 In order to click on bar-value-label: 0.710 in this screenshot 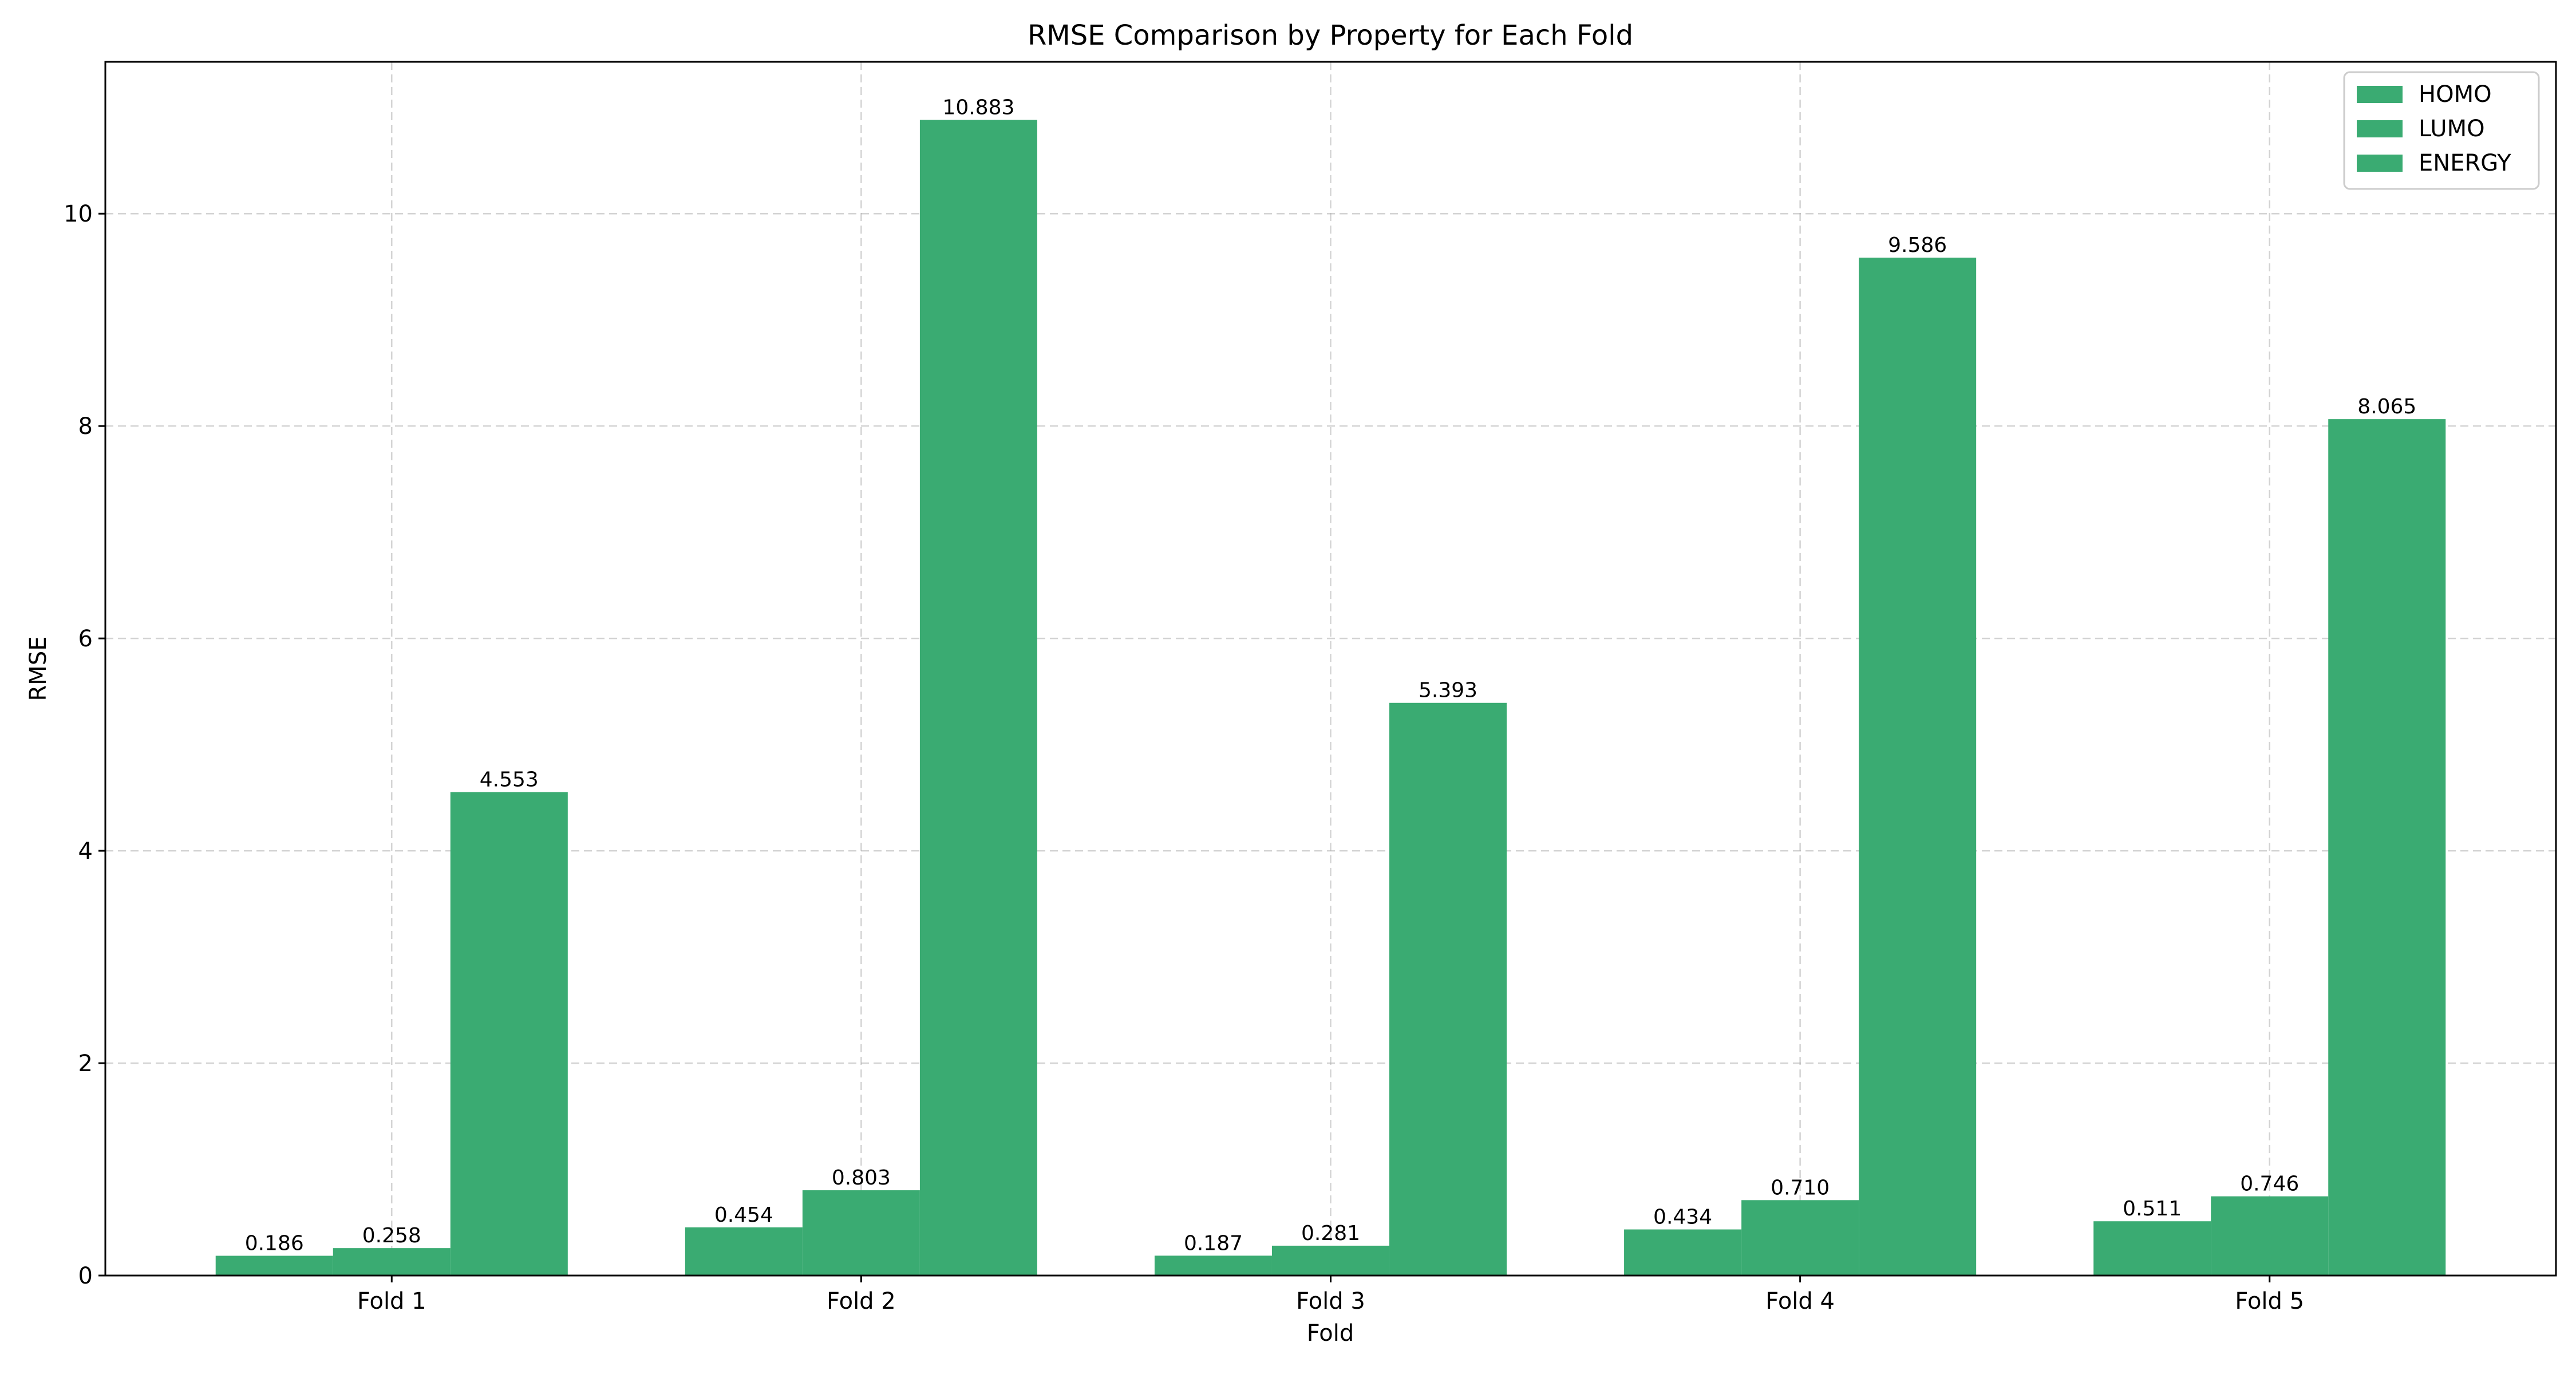, I will do `click(1800, 1187)`.